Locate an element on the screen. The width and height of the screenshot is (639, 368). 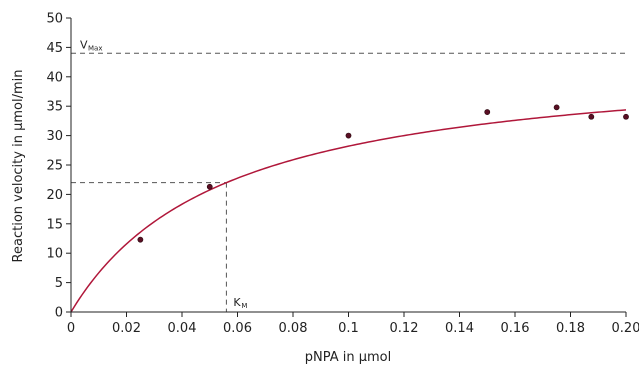
x-tick-label: 0.1 is located at coordinates (348, 328).